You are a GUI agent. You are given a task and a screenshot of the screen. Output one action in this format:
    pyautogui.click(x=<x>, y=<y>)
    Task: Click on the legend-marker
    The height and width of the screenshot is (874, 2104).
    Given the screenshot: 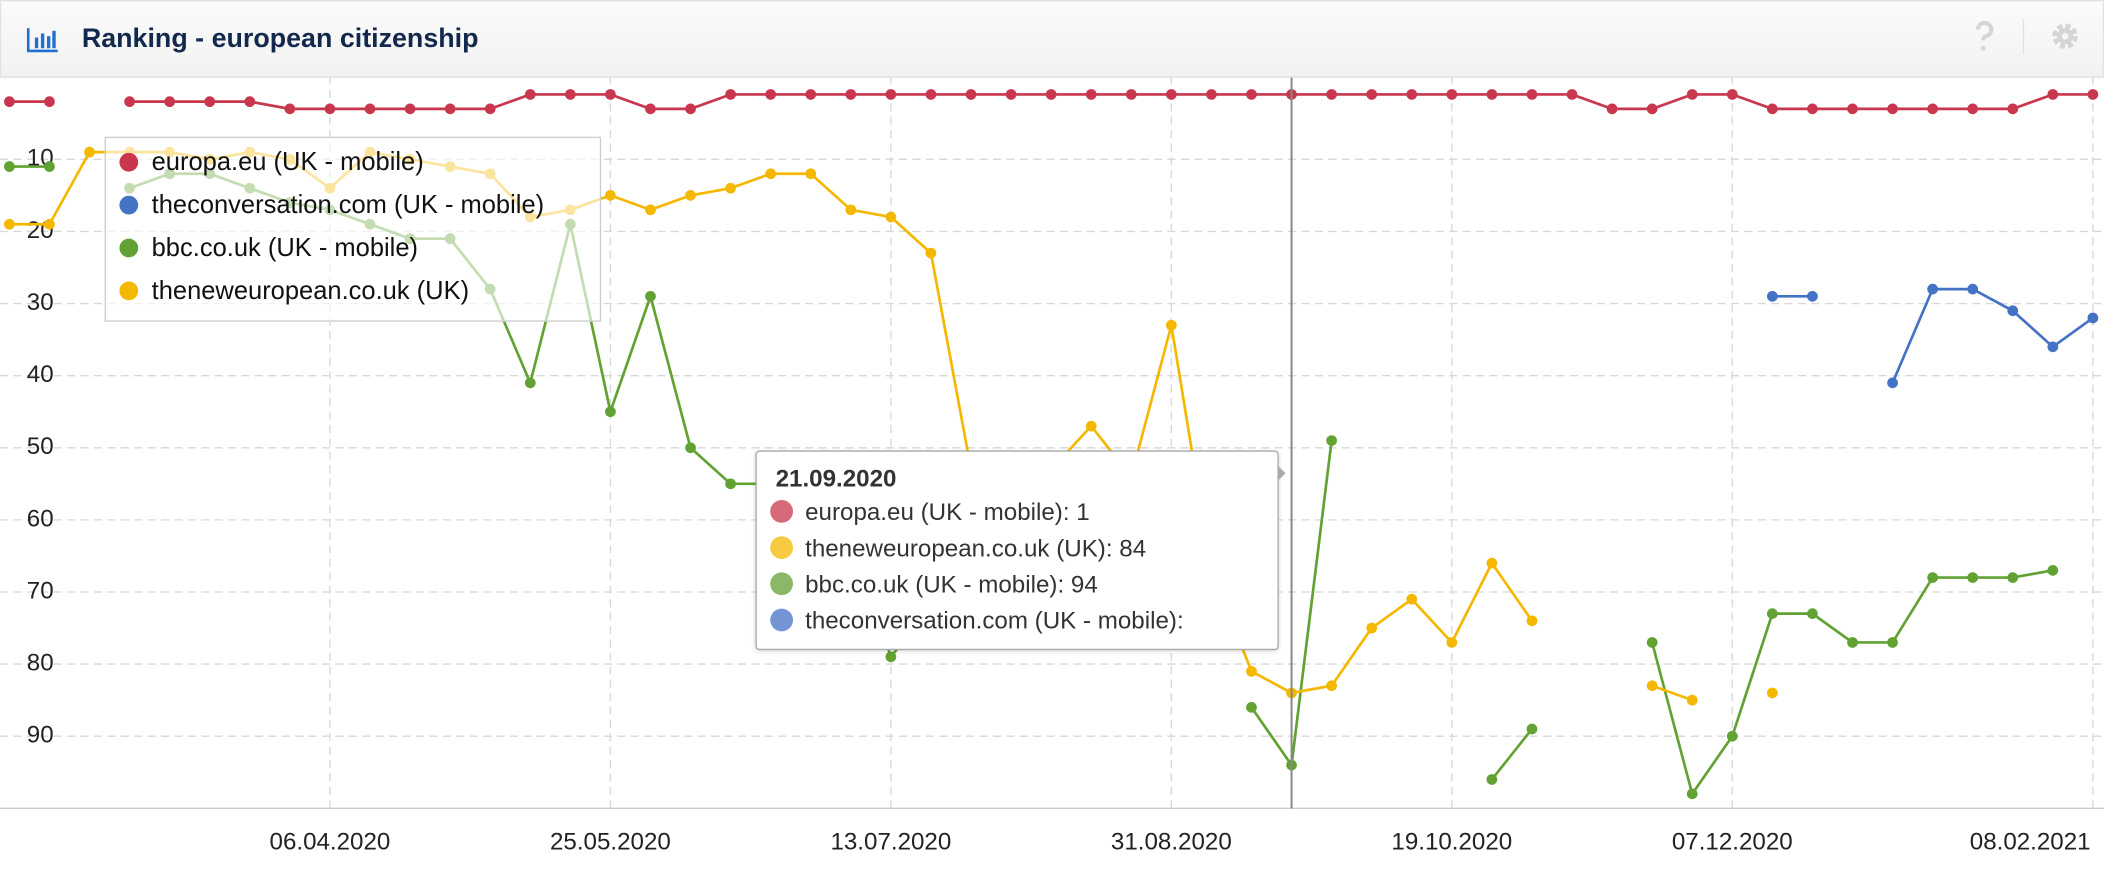 What is the action you would take?
    pyautogui.click(x=129, y=291)
    